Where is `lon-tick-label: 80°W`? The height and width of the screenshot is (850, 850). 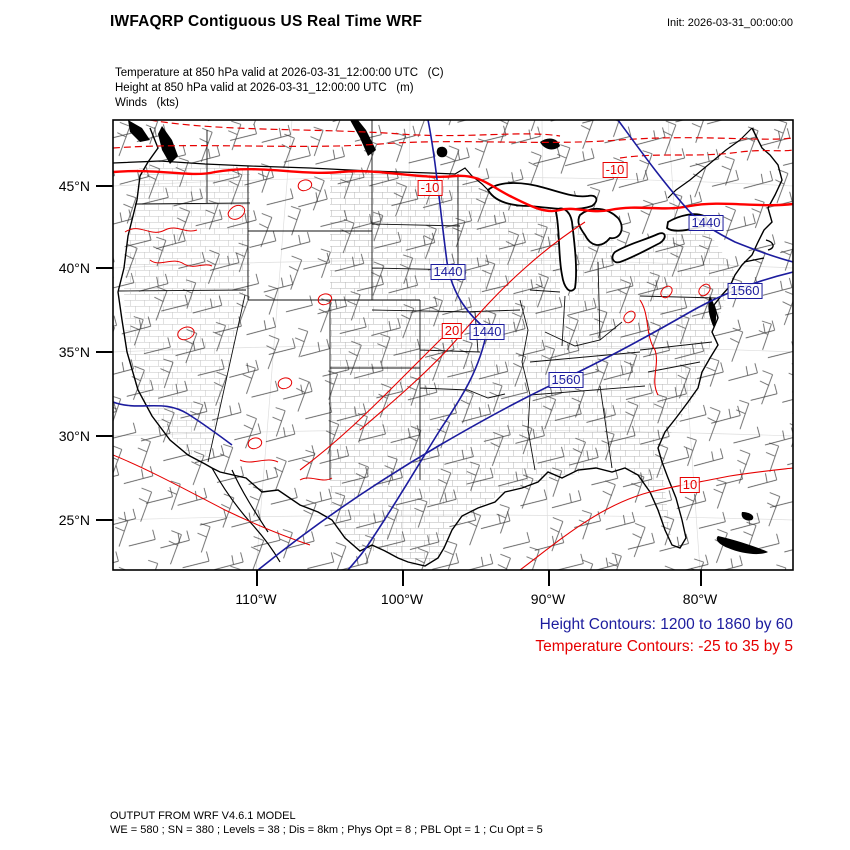
lon-tick-label: 80°W is located at coordinates (700, 599).